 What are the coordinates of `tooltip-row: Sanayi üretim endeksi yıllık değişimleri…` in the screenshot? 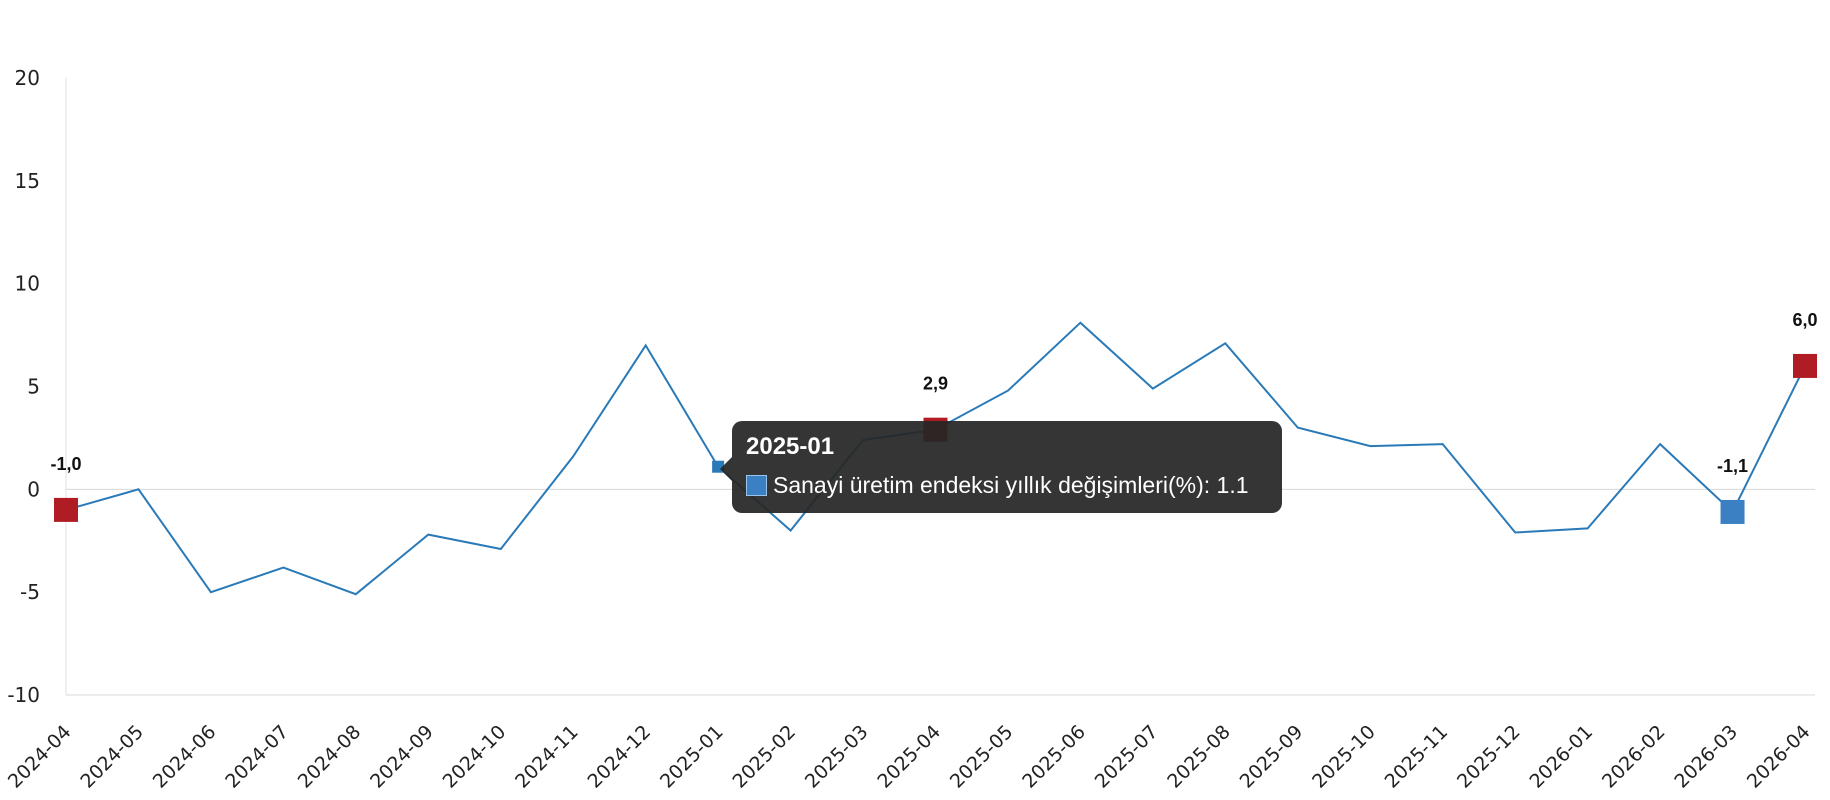 It's located at (997, 485).